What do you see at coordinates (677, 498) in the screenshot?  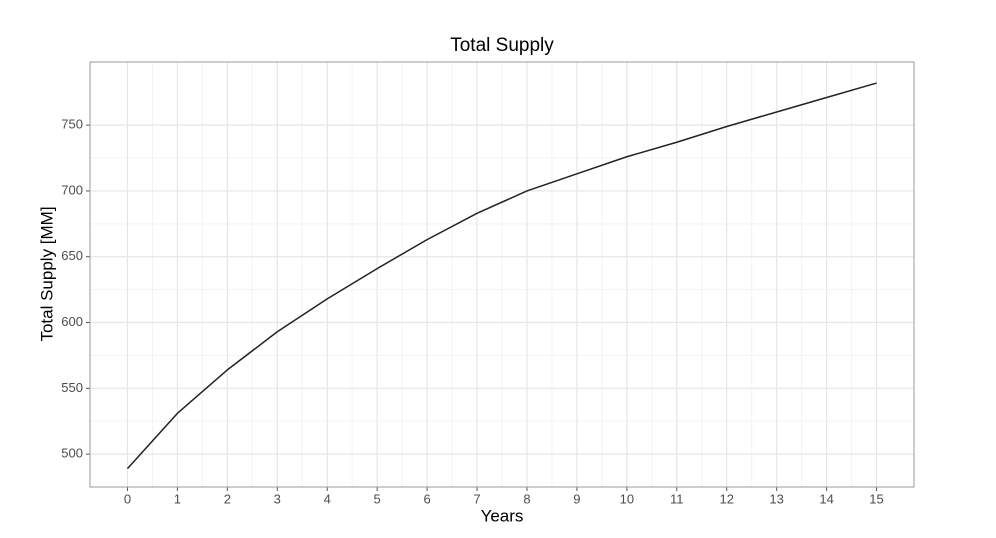 I see `x-tick-label: 11` at bounding box center [677, 498].